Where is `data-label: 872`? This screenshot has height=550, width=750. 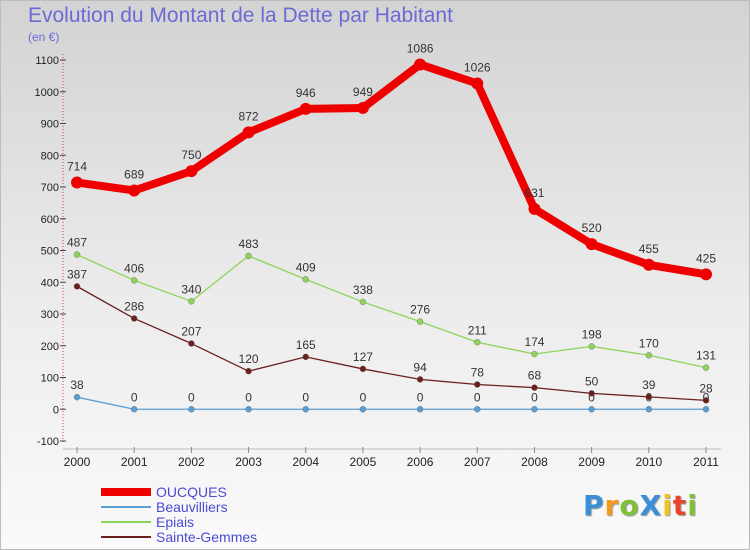
data-label: 872 is located at coordinates (249, 116).